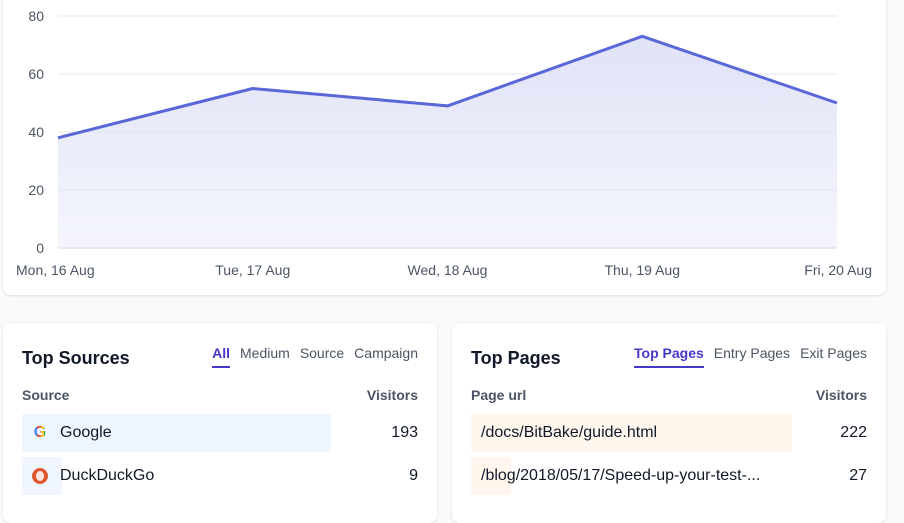 The width and height of the screenshot is (904, 523). Describe the element at coordinates (40, 476) in the screenshot. I see `duckduckgo-icon` at that location.